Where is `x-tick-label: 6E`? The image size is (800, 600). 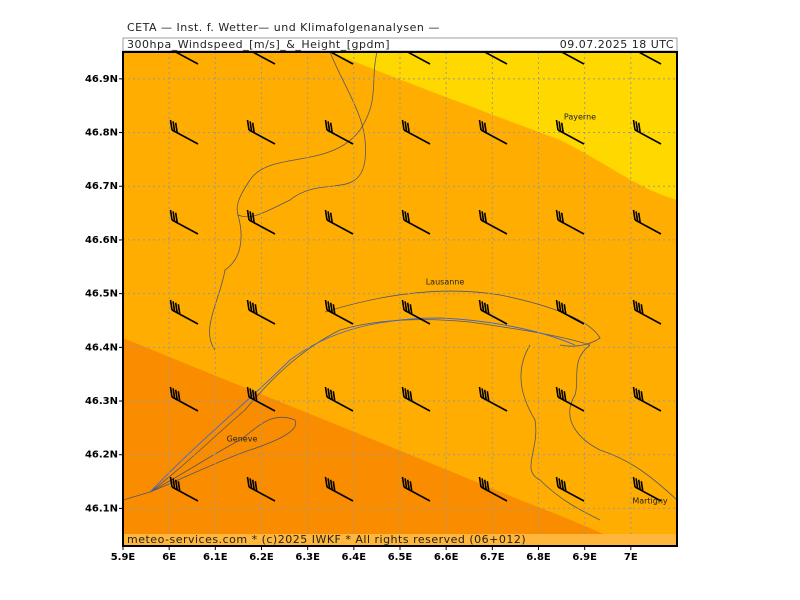 x-tick-label: 6E is located at coordinates (169, 557).